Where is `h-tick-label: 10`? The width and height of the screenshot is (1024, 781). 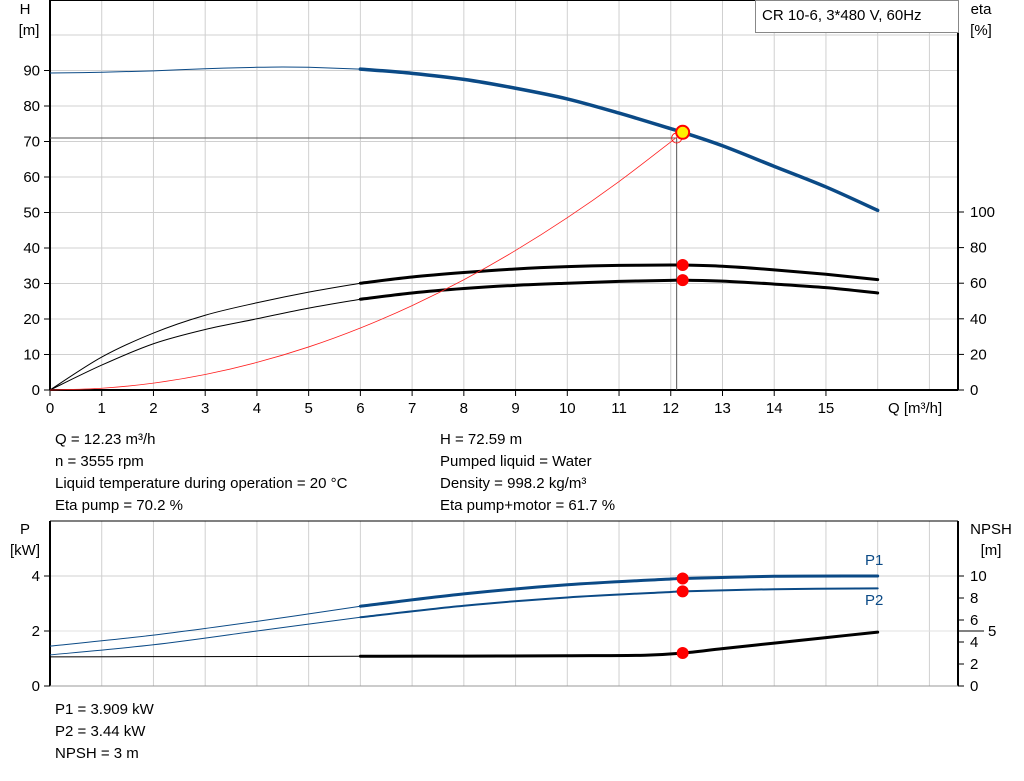
h-tick-label: 10 is located at coordinates (31, 355).